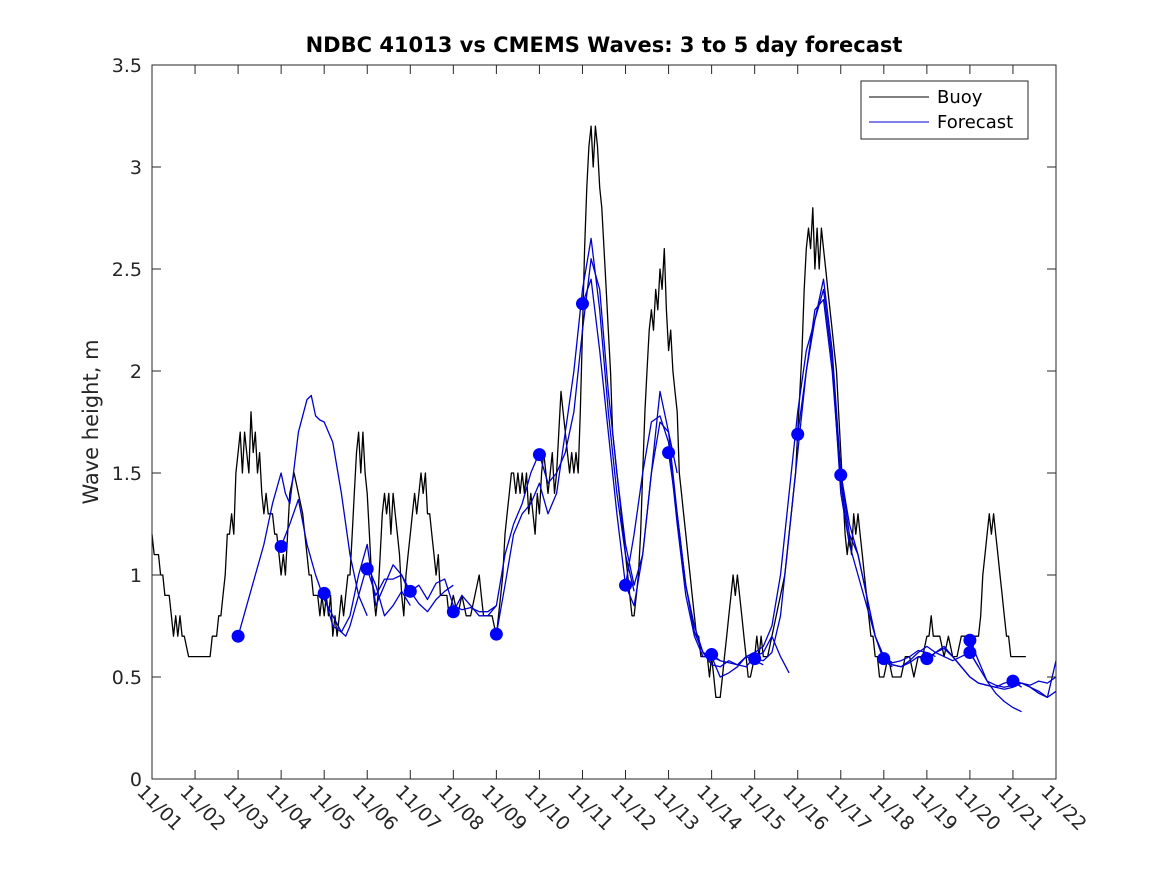  I want to click on y-tick-label: 1.5, so click(127, 474).